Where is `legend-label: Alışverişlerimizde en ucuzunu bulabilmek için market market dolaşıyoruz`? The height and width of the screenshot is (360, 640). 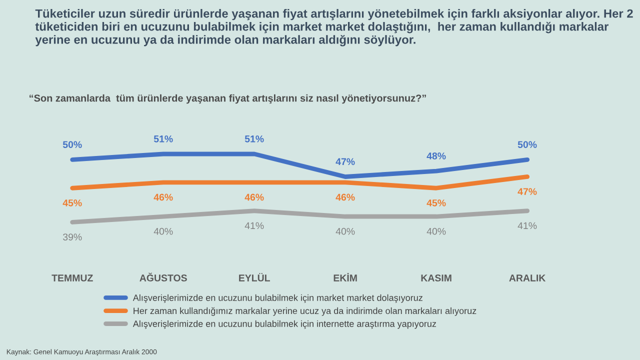 legend-label: Alışverişlerimizde en ucuzunu bulabilmek için market market dolaşıyoruz is located at coordinates (277, 298).